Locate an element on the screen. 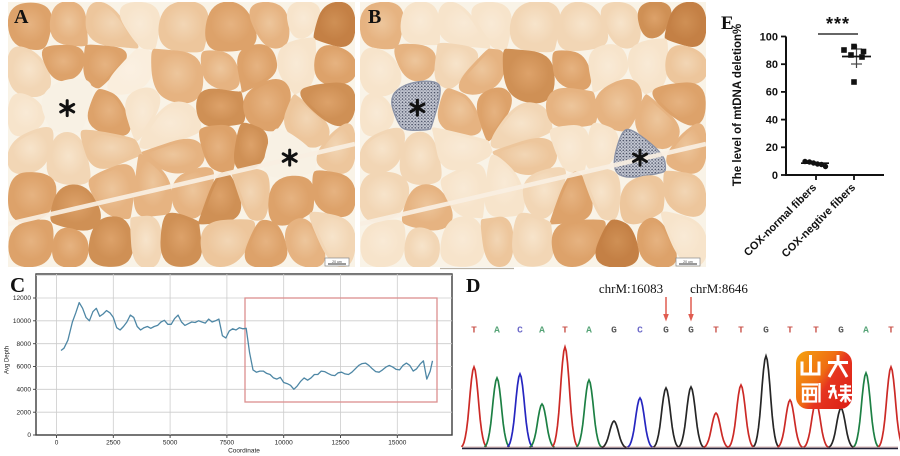 The image size is (900, 456). svg-text: 40 is located at coordinates (772, 120).